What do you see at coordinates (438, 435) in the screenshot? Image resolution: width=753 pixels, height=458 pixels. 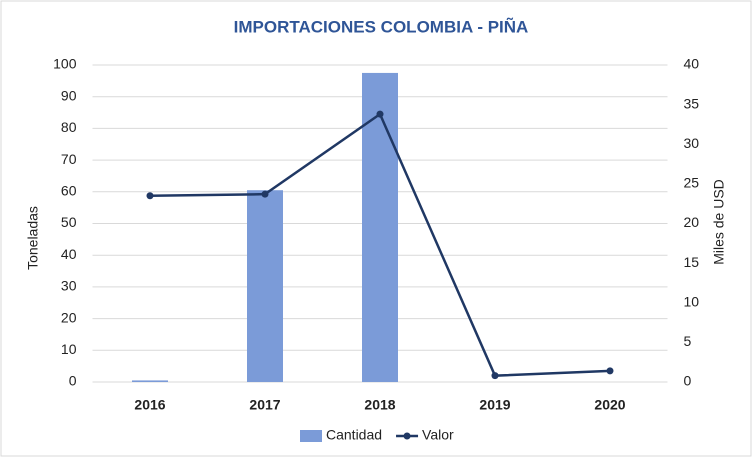 I see `legend-label: Valor` at bounding box center [438, 435].